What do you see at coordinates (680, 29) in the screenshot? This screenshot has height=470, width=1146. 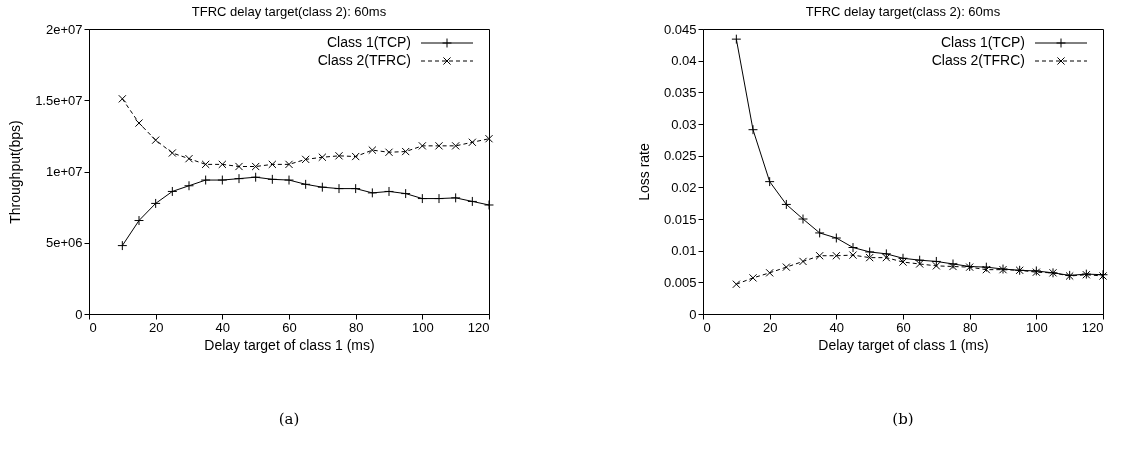 I see `y-tick-label: 0.045` at bounding box center [680, 29].